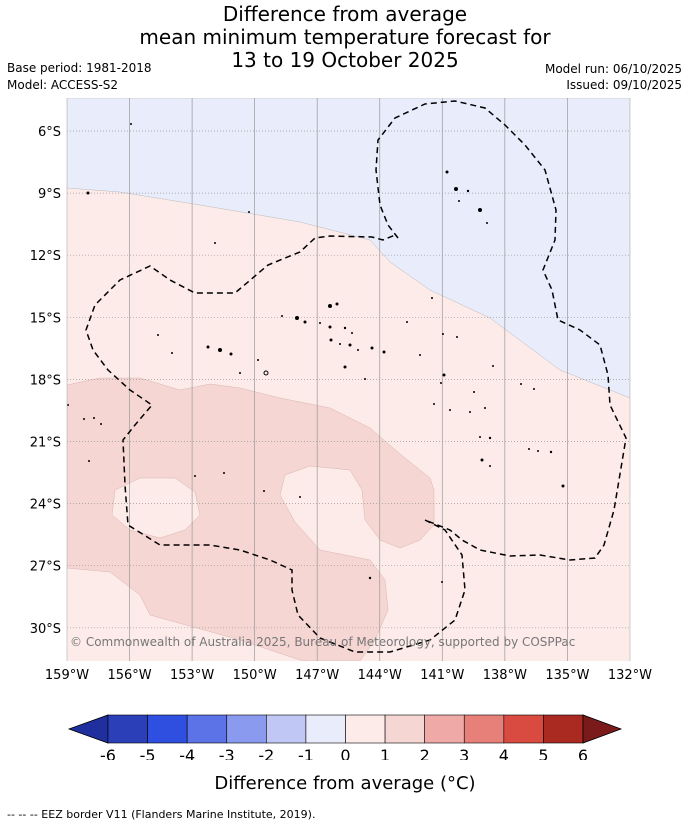  What do you see at coordinates (345, 783) in the screenshot?
I see `colorbar-title: Difference from average (°C)` at bounding box center [345, 783].